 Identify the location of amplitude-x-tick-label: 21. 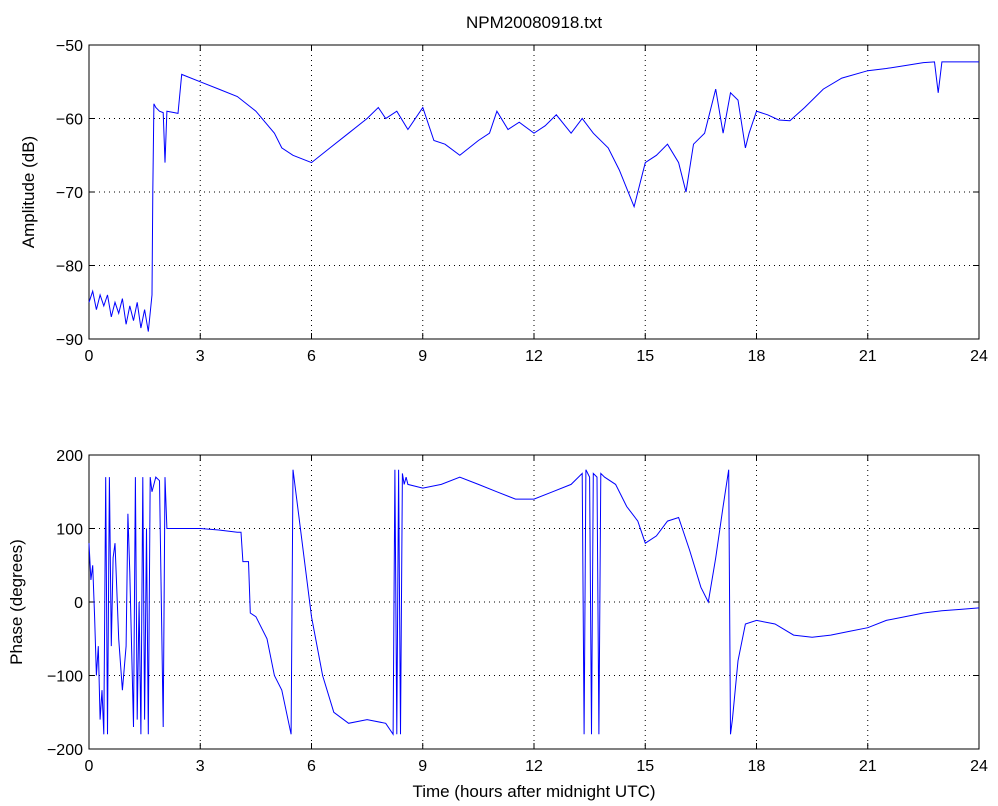
(868, 356).